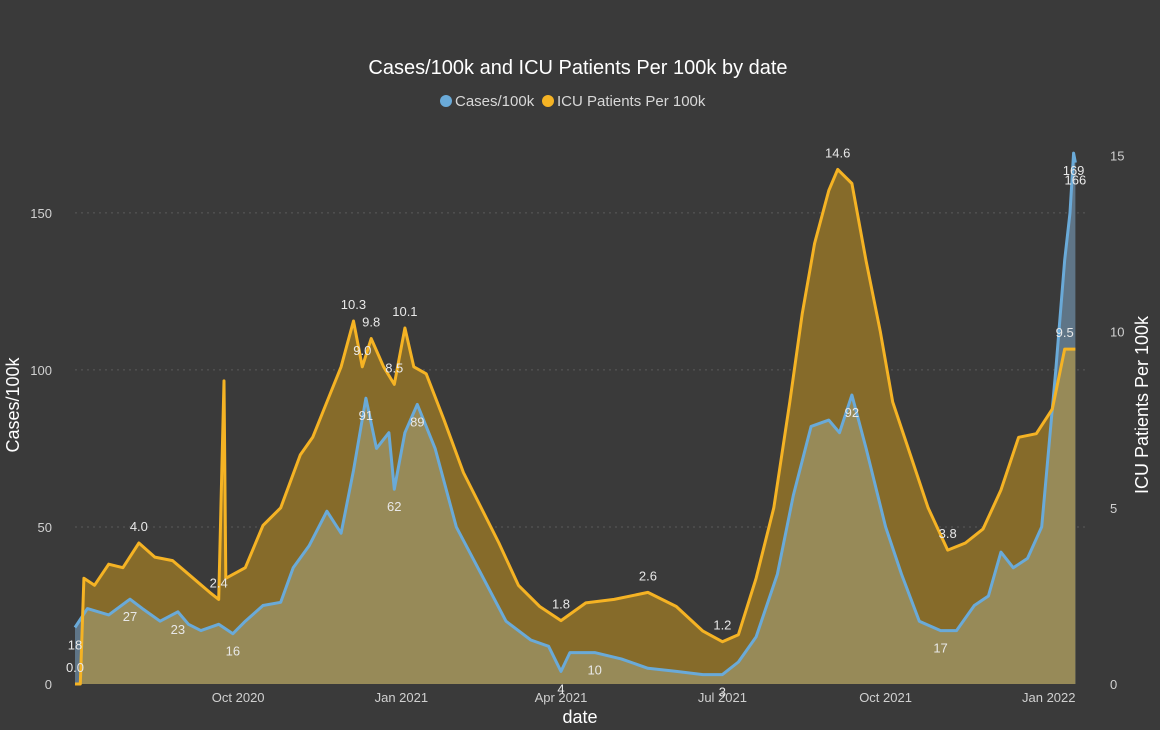 The width and height of the screenshot is (1160, 730). Describe the element at coordinates (48, 684) in the screenshot. I see `y-tick-label: 0` at that location.